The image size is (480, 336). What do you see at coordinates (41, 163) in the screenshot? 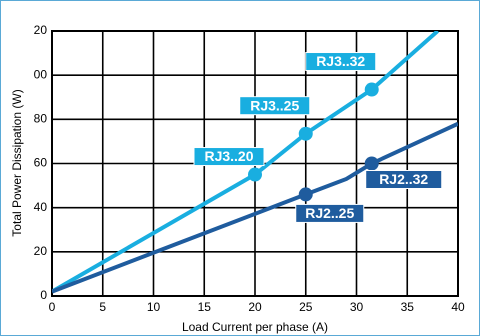
I see `y-tick-label: 60` at bounding box center [41, 163].